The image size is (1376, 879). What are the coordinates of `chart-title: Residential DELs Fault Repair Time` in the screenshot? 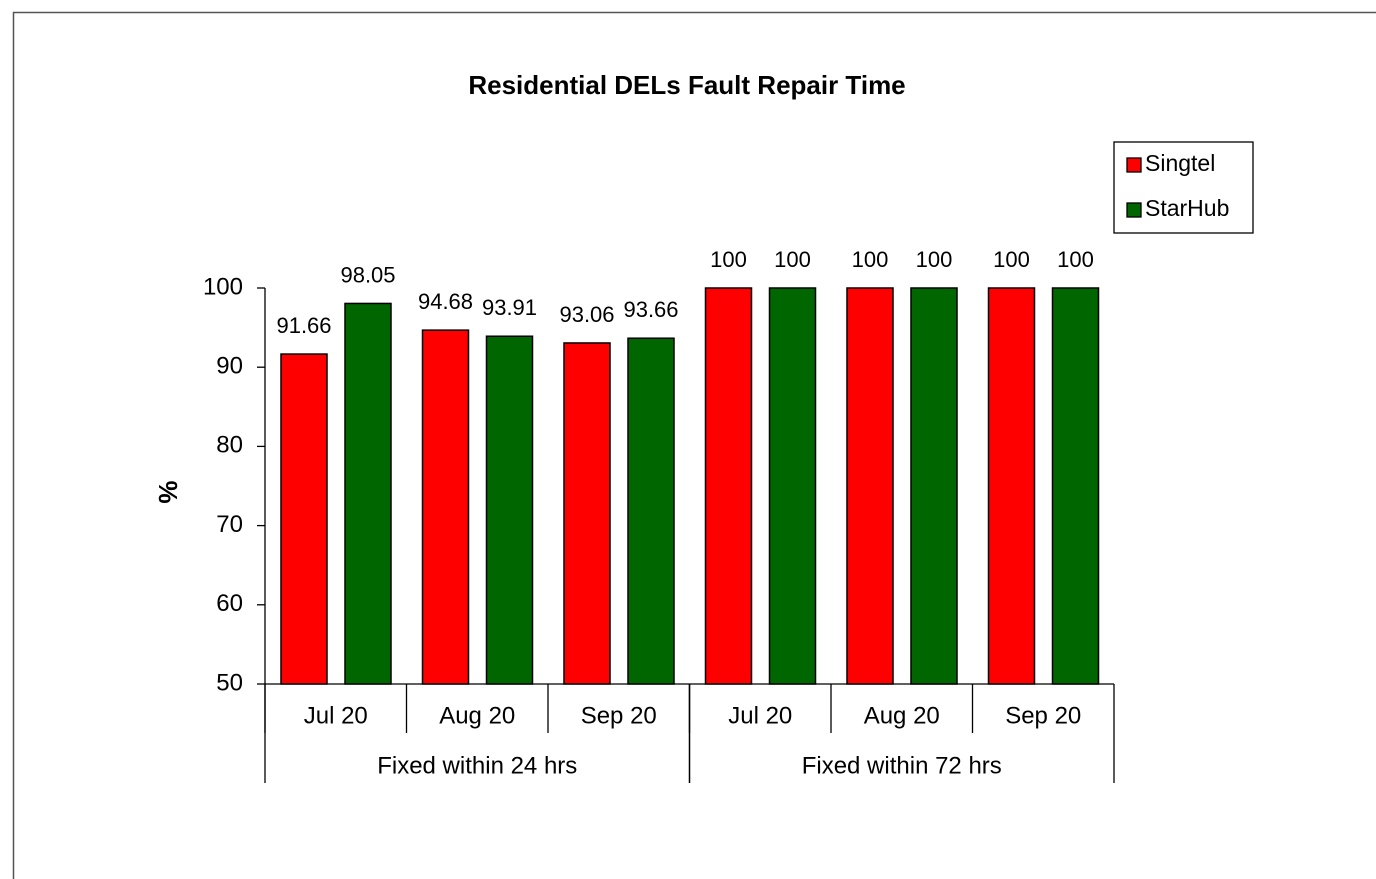 It's located at (686, 85).